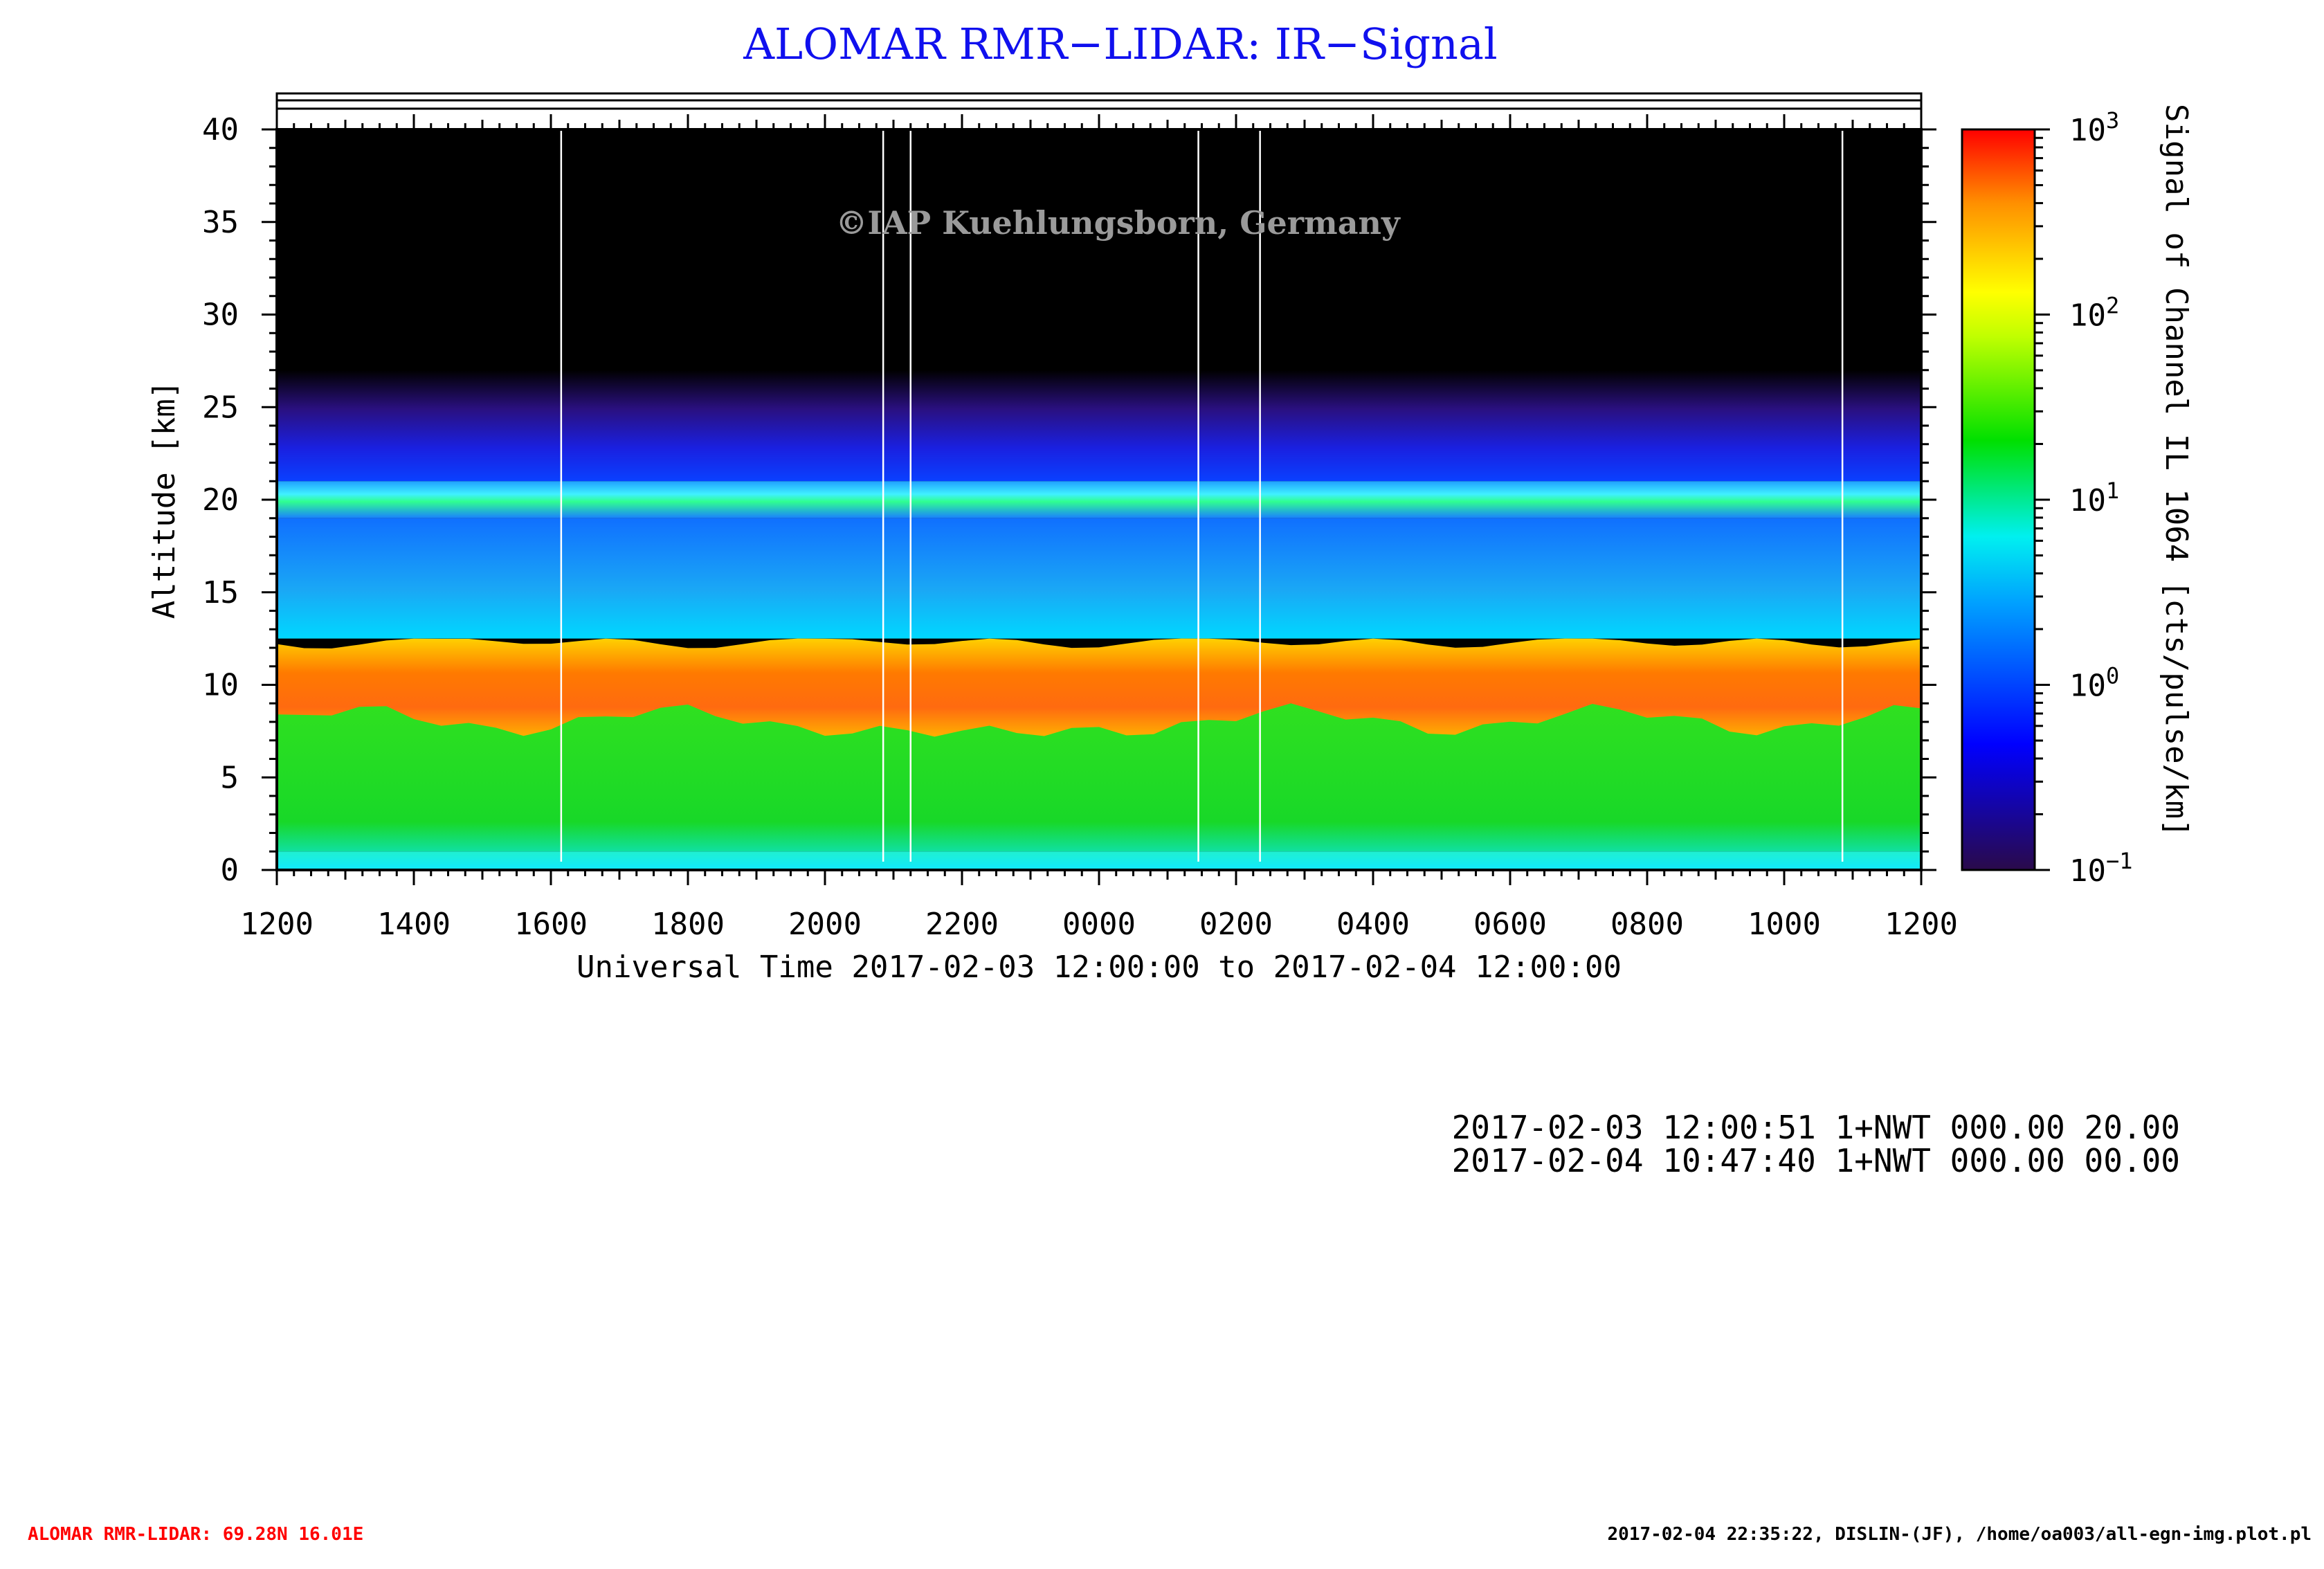 This screenshot has width=2324, height=1569. Describe the element at coordinates (230, 870) in the screenshot. I see `y-tick-label: 0` at that location.